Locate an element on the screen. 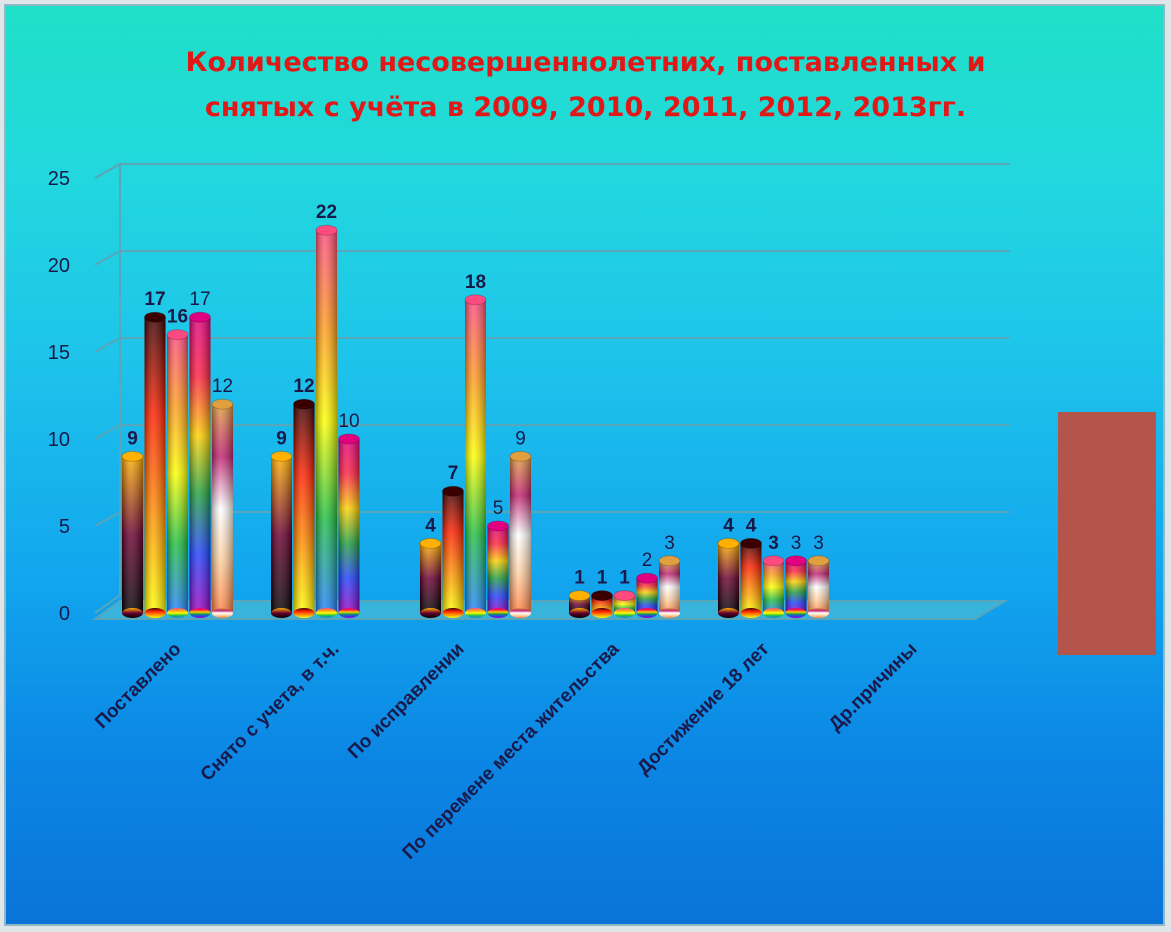 The image size is (1171, 932). data-label: 7 is located at coordinates (453, 473).